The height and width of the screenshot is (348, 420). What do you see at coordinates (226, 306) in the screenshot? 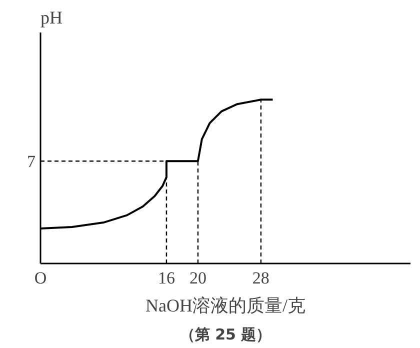
I see `x-axis-title: NaOH溶液的质量/克` at bounding box center [226, 306].